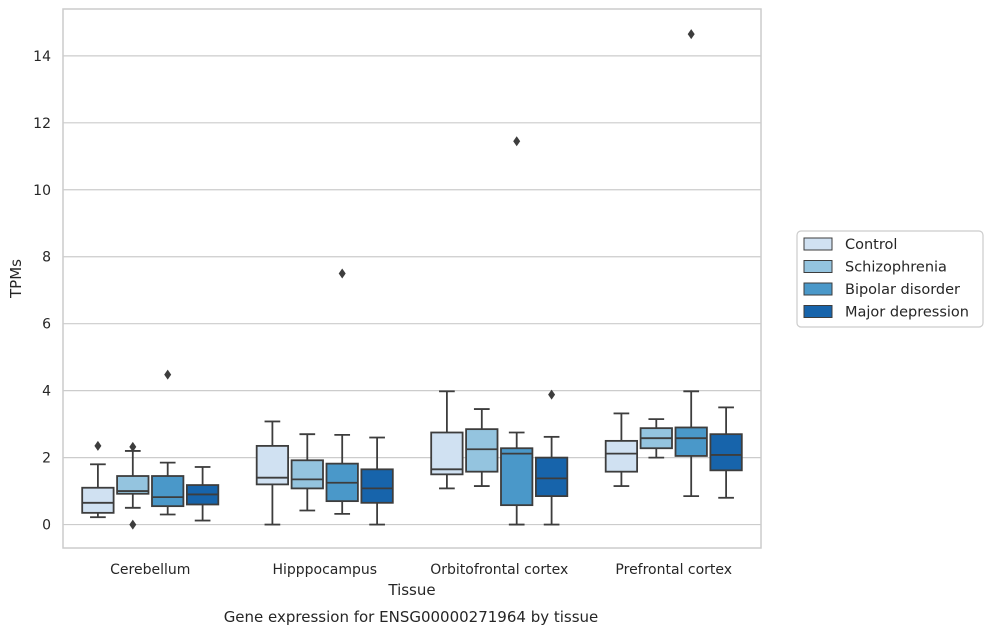 Image resolution: width=992 pixels, height=634 pixels. What do you see at coordinates (499, 570) in the screenshot?
I see `x-tick-label: Orbitofrontal cortex` at bounding box center [499, 570].